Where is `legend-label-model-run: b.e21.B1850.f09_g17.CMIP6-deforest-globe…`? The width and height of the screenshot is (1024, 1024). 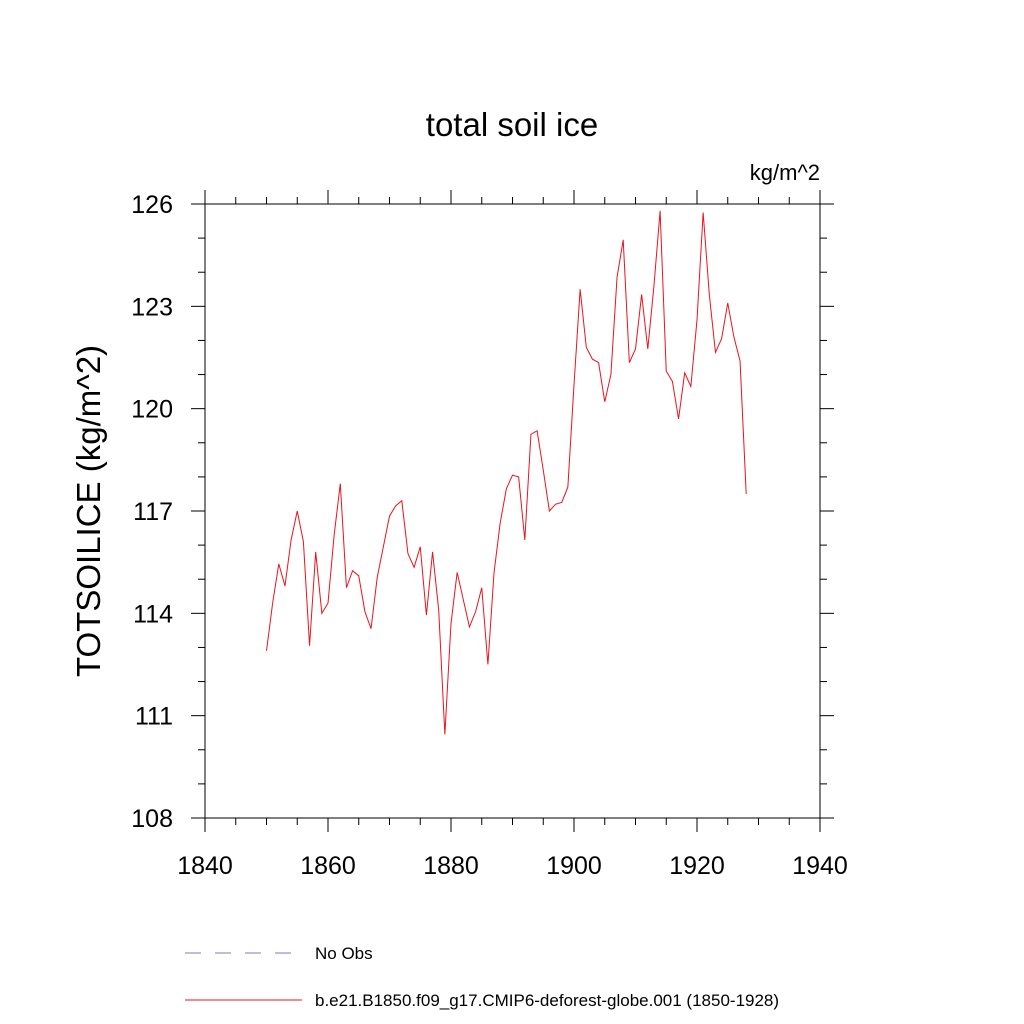
legend-label-model-run: b.e21.B1850.f09_g17.CMIP6-deforest-globe… is located at coordinates (547, 1000).